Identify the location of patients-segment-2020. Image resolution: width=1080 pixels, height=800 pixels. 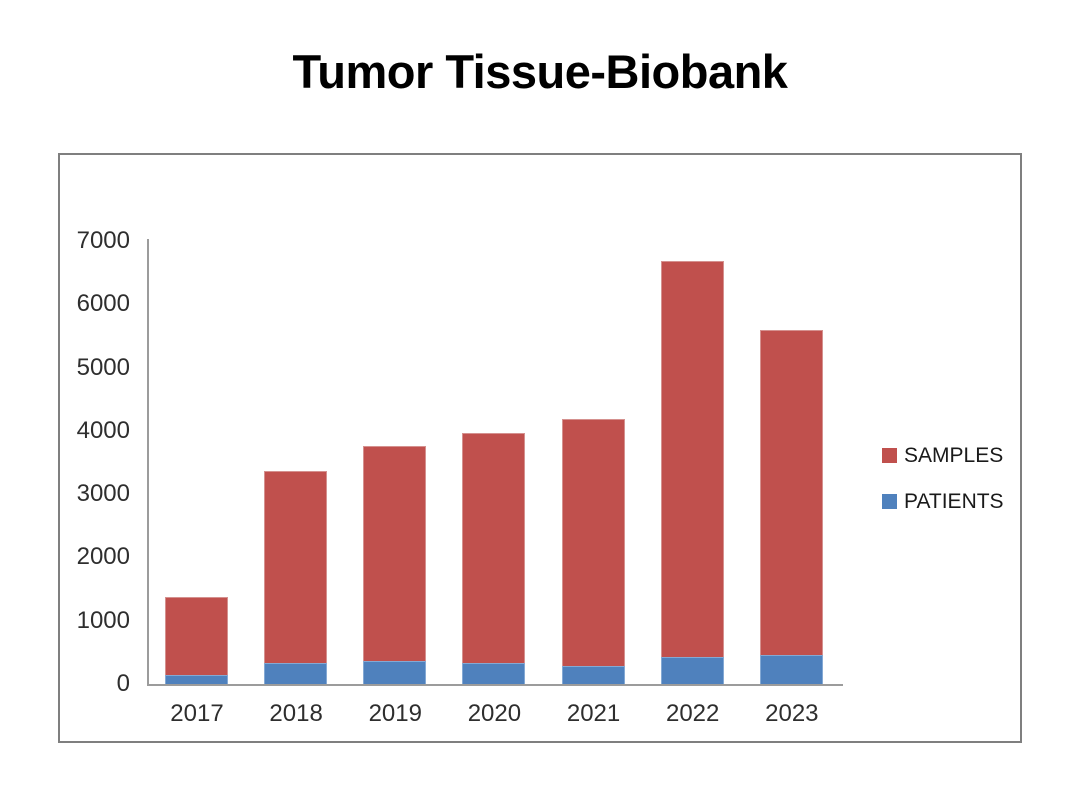
(494, 673).